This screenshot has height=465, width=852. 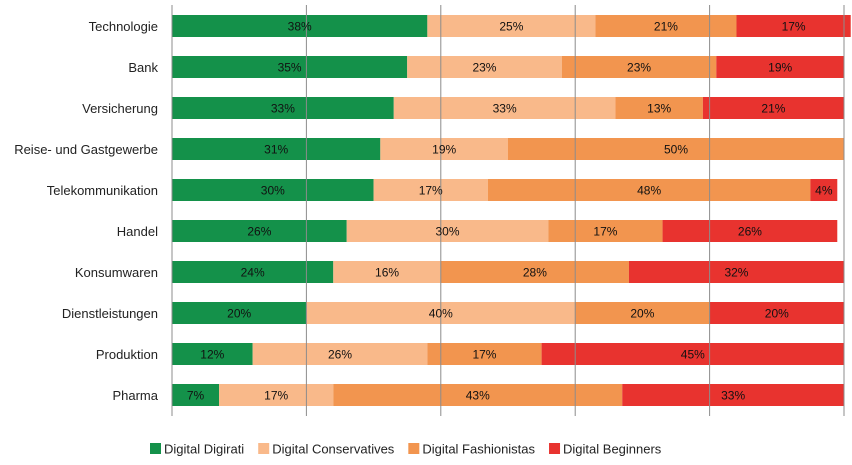 I want to click on bar-reise-und-gastgewerbe-digital-fashionistas, so click(x=676, y=149).